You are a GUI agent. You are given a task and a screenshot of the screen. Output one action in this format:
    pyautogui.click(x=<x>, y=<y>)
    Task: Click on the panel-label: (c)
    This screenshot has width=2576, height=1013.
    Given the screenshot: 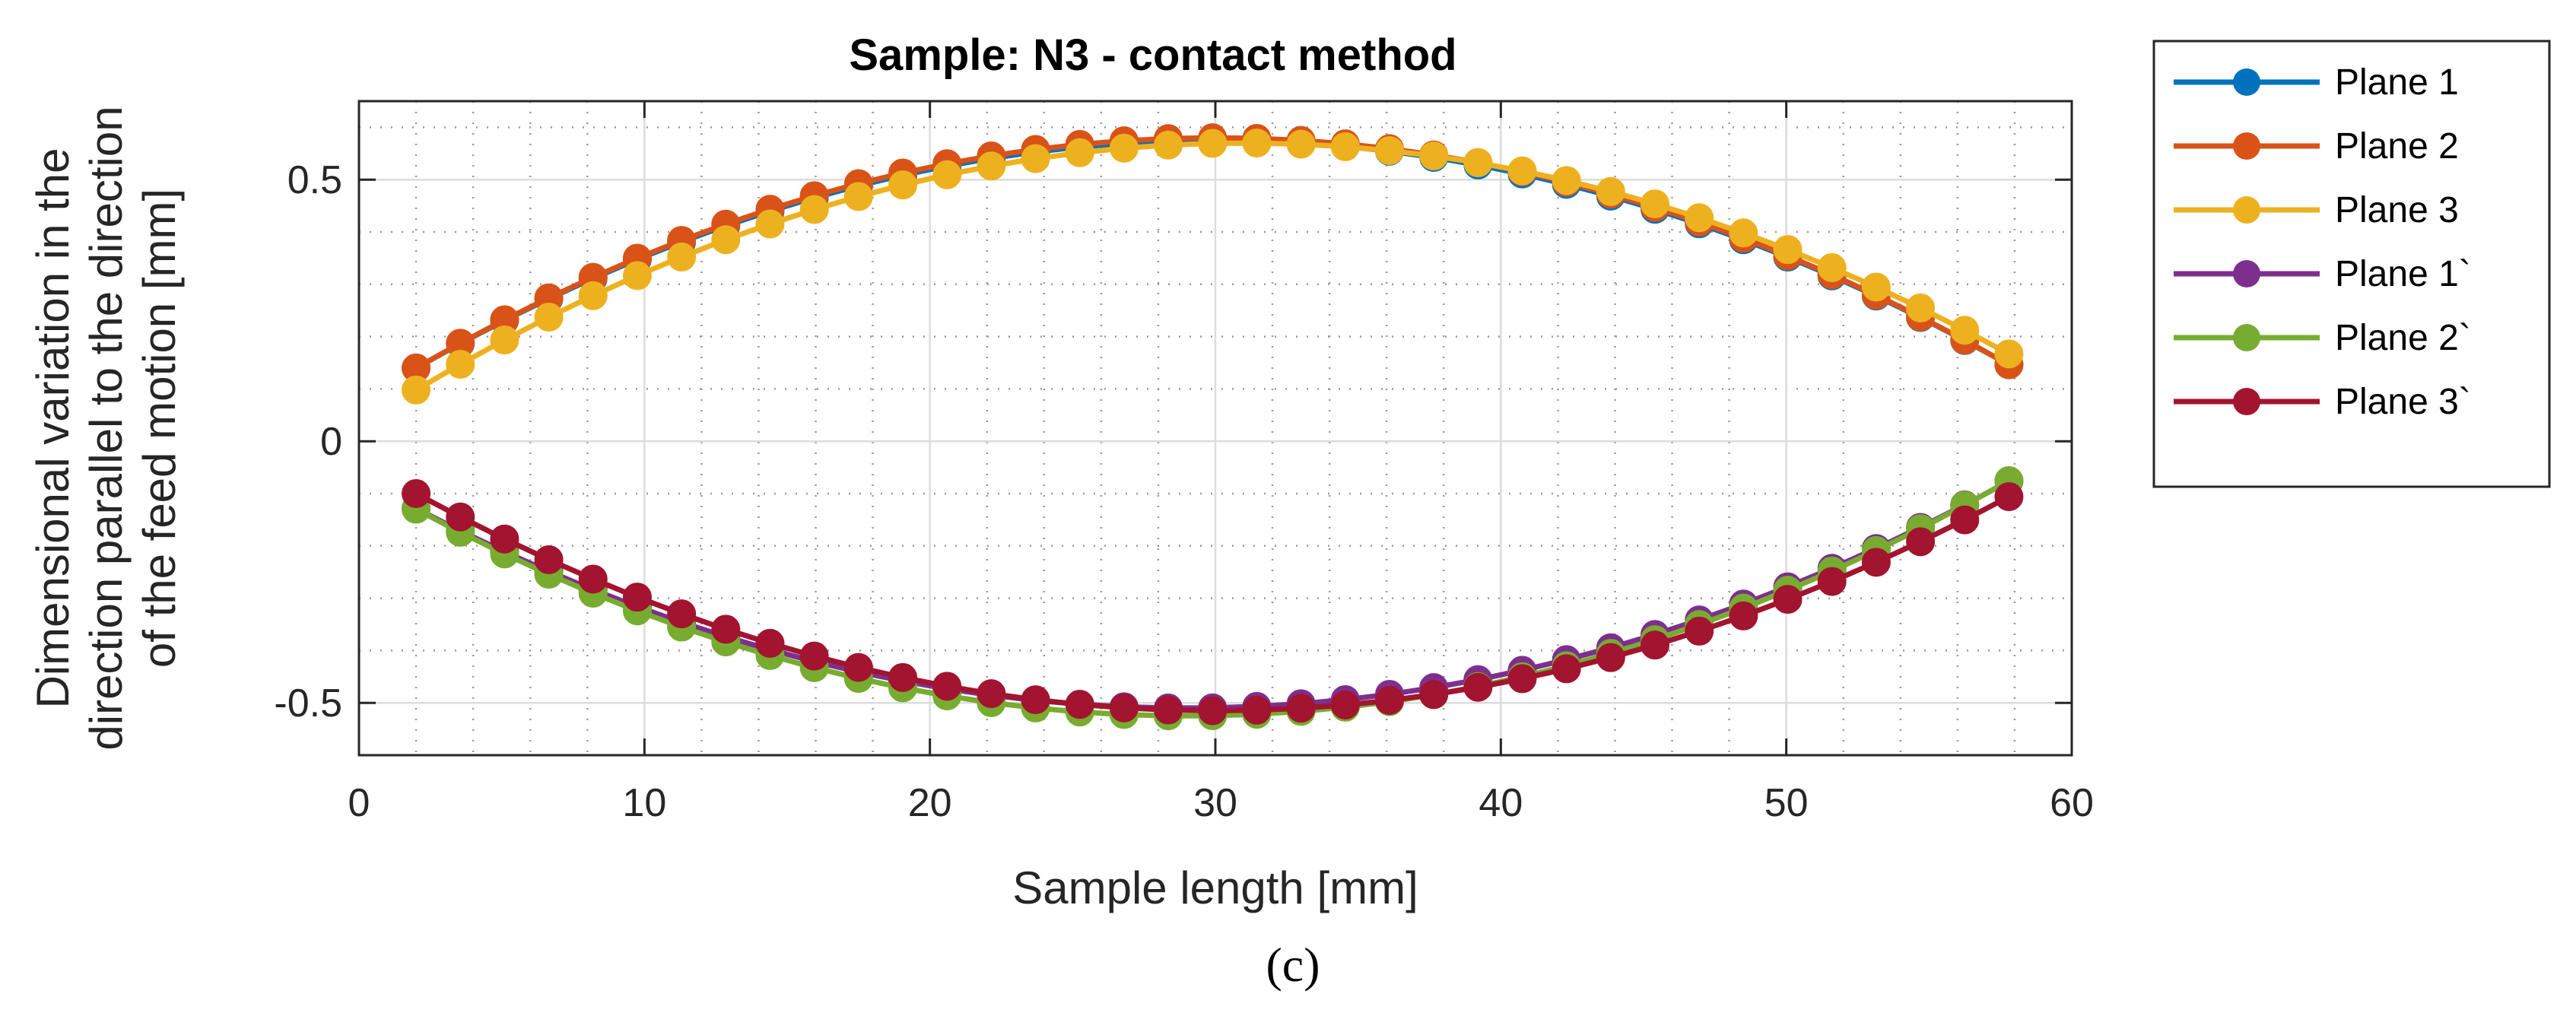 What is the action you would take?
    pyautogui.click(x=1293, y=965)
    